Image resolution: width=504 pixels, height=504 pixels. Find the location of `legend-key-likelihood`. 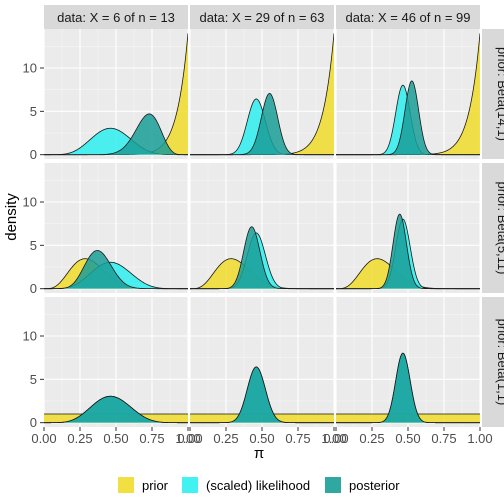

legend-key-likelihood is located at coordinates (190, 485).